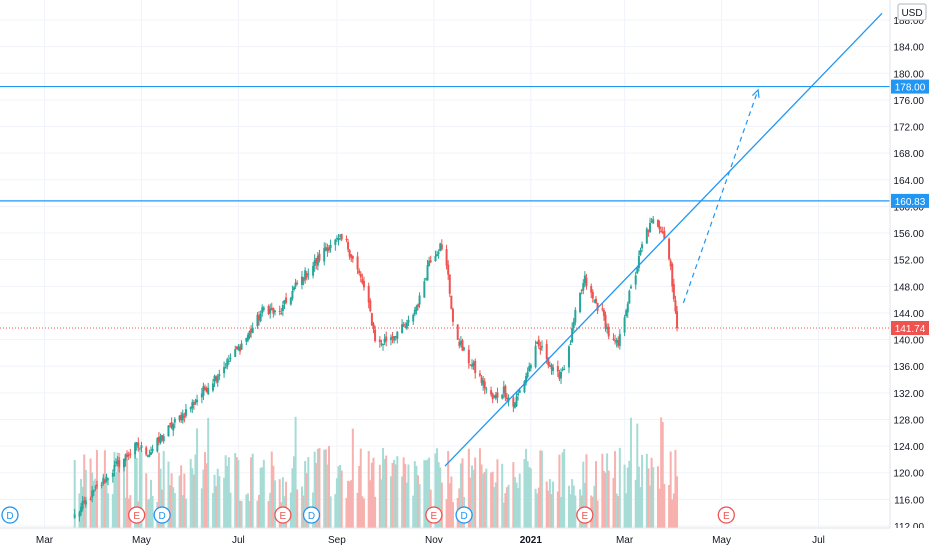 The height and width of the screenshot is (555, 932). I want to click on last-price-badge: 141.74, so click(910, 327).